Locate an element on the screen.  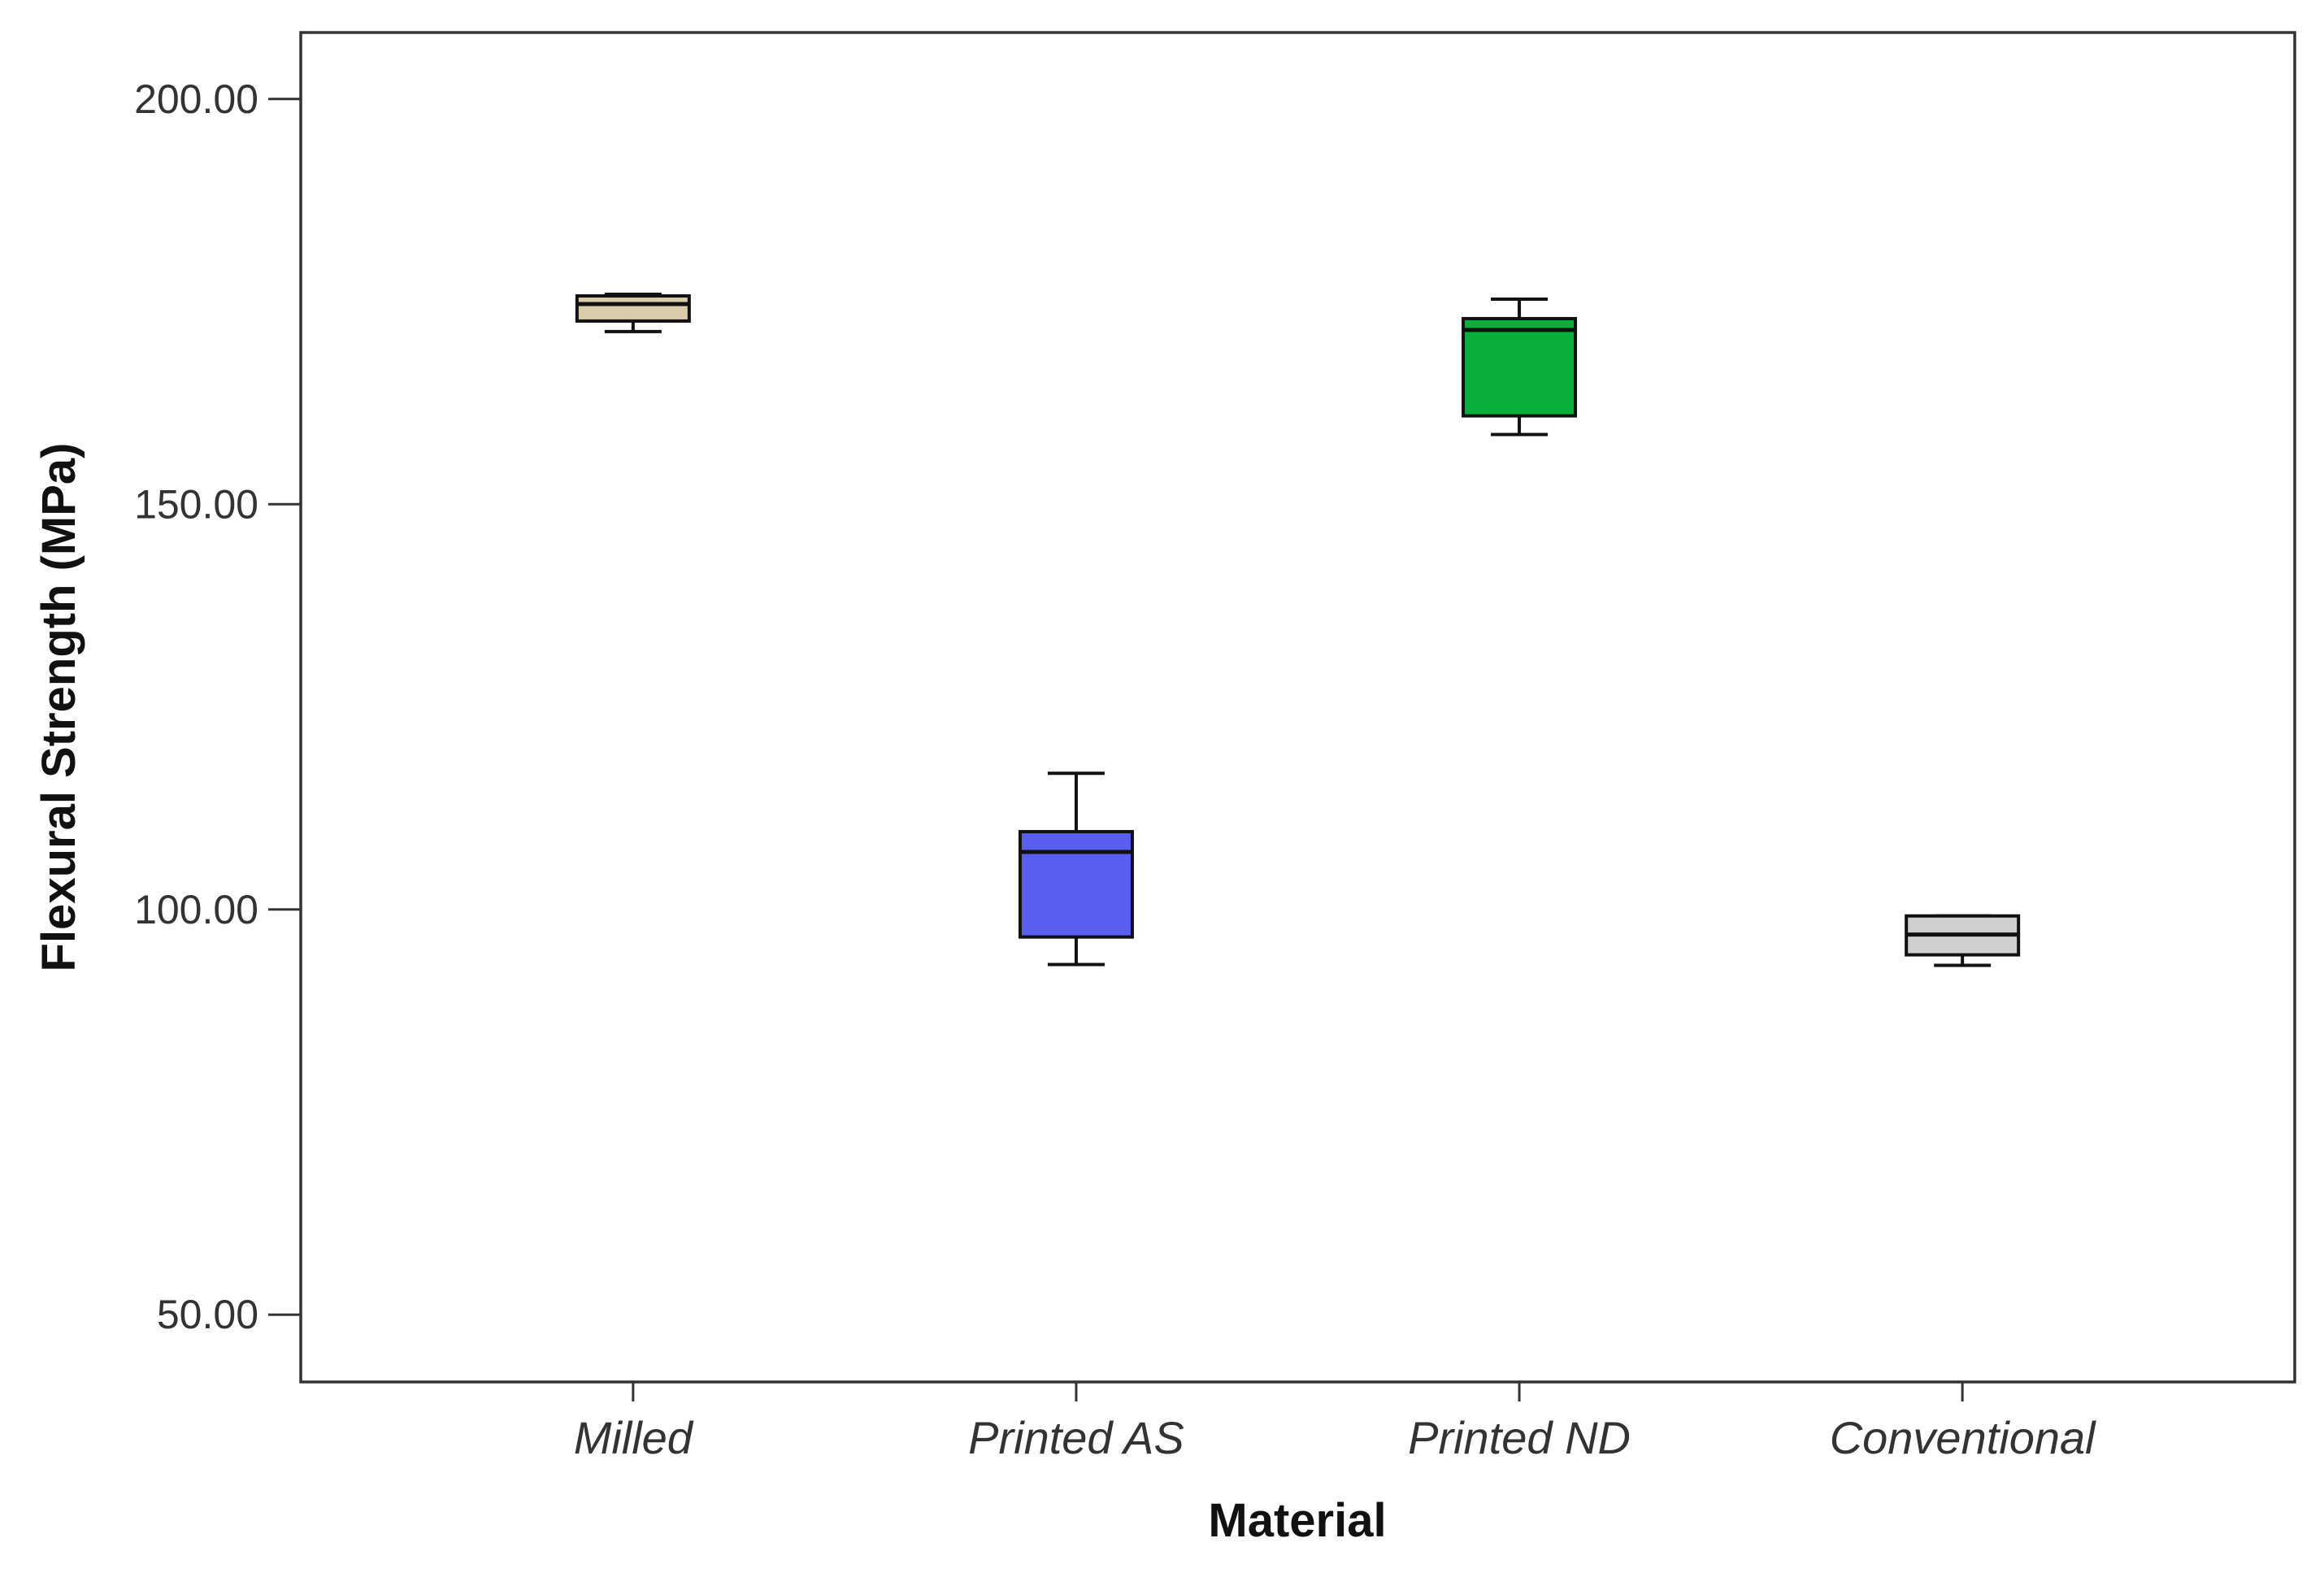
box-conventional is located at coordinates (1963, 940).